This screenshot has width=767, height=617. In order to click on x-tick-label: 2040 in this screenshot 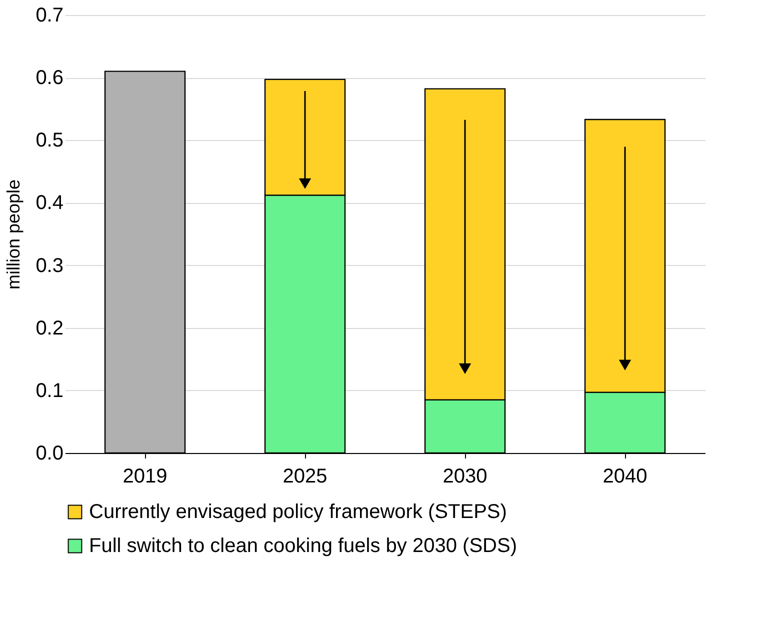, I will do `click(625, 477)`.